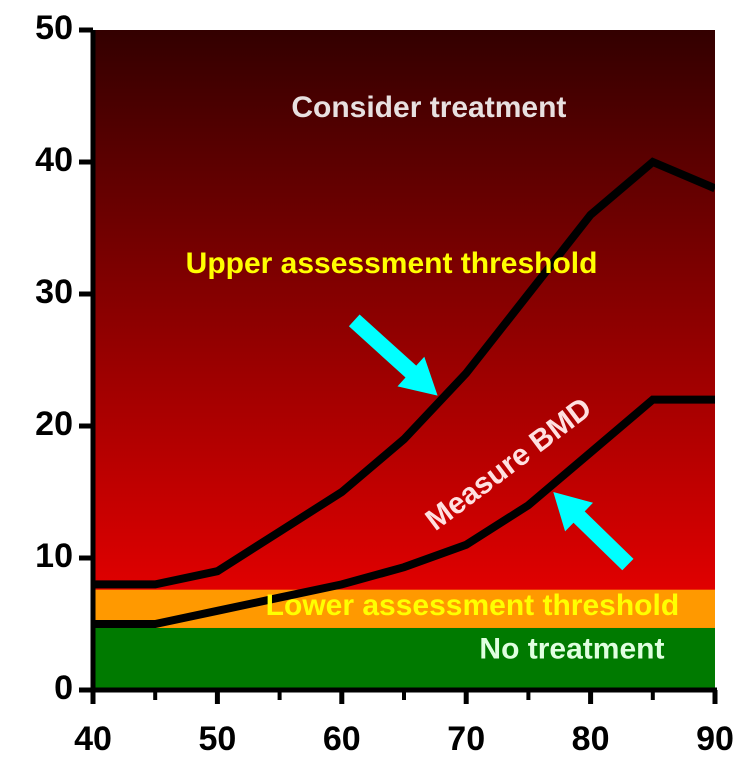 The height and width of the screenshot is (767, 740). Describe the element at coordinates (491, 442) in the screenshot. I see `arrows` at that location.